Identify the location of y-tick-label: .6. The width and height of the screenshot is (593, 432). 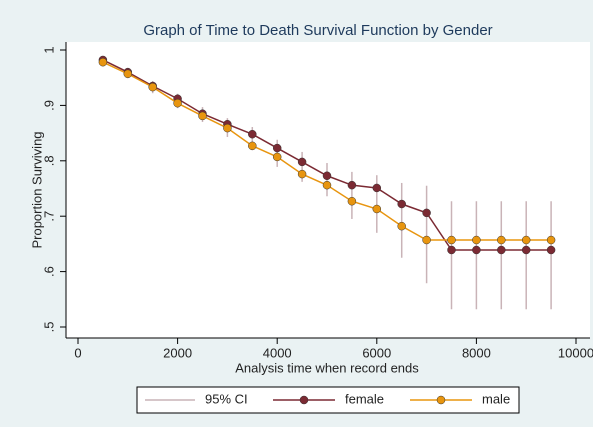
(48, 271).